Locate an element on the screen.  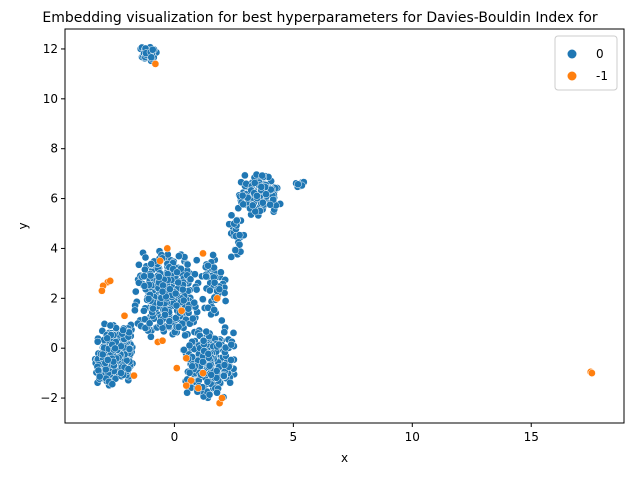
legend-label-0: 0 is located at coordinates (600, 54).